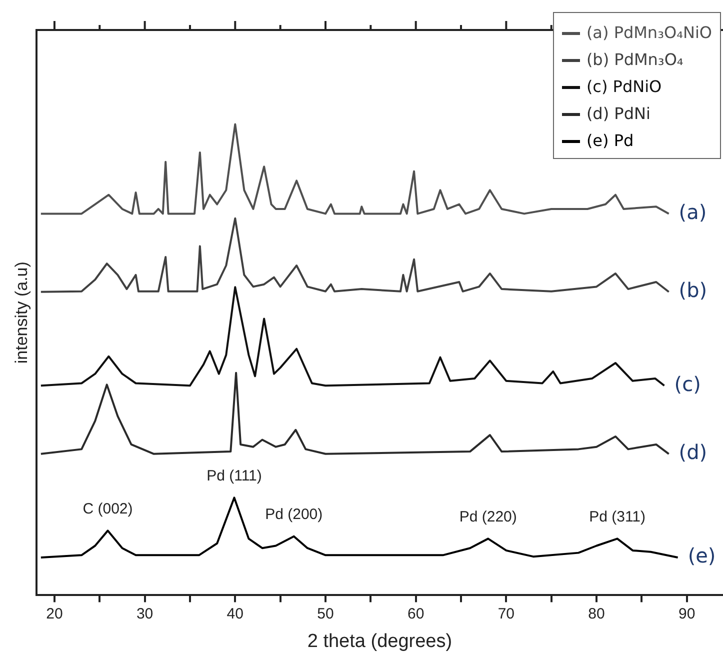  I want to click on annotation: Pd (311), so click(617, 517).